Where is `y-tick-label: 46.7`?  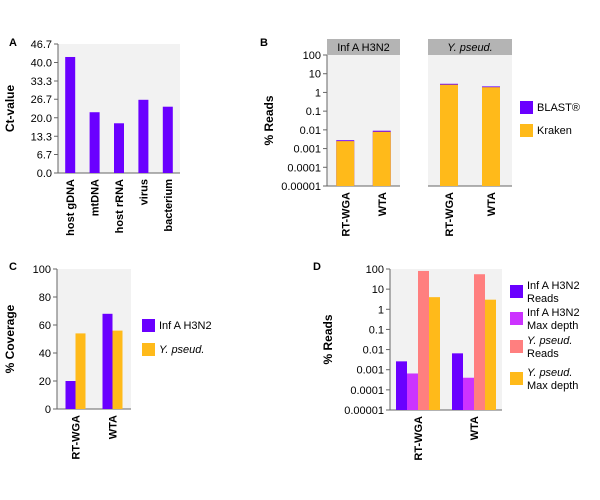
y-tick-label: 46.7 is located at coordinates (41, 45).